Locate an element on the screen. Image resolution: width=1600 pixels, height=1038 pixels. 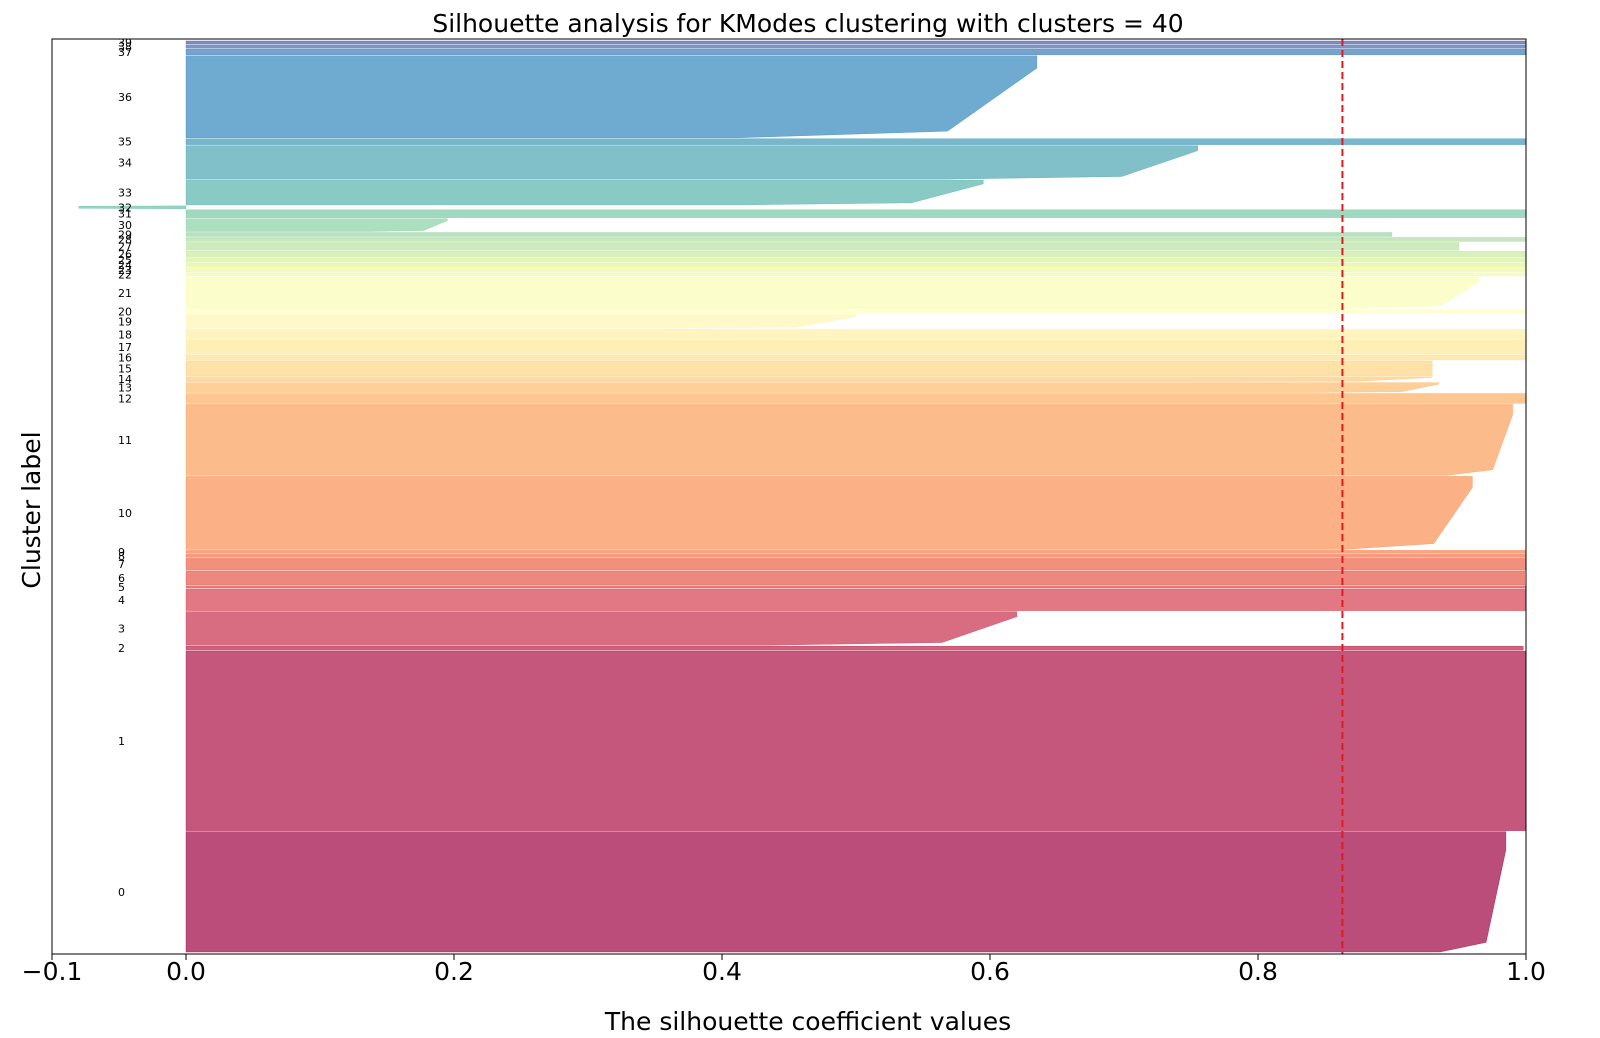
cluster-label-38: 38 is located at coordinates (125, 46).